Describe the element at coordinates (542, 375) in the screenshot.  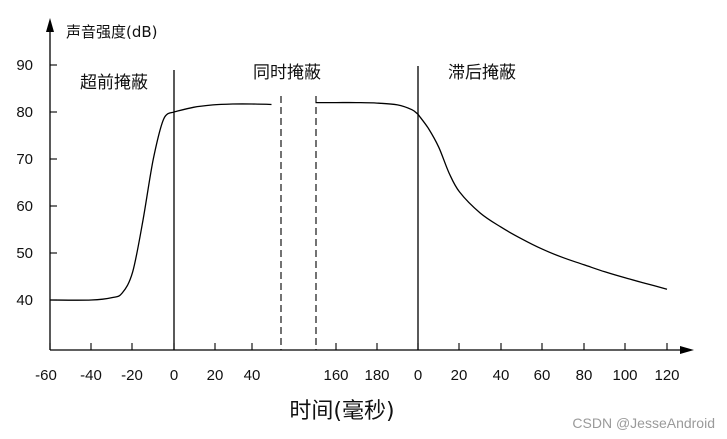
I see `x-tick-label: 60` at that location.